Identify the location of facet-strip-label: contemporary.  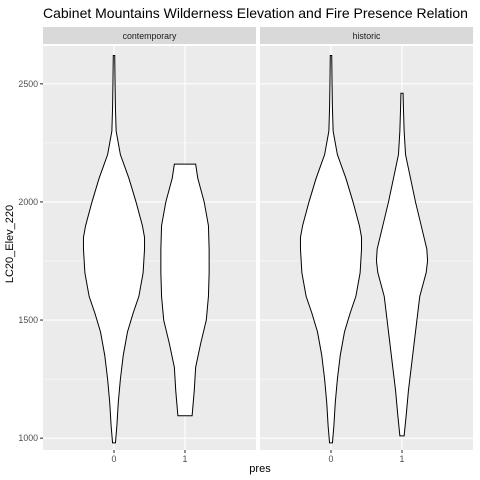
(150, 36).